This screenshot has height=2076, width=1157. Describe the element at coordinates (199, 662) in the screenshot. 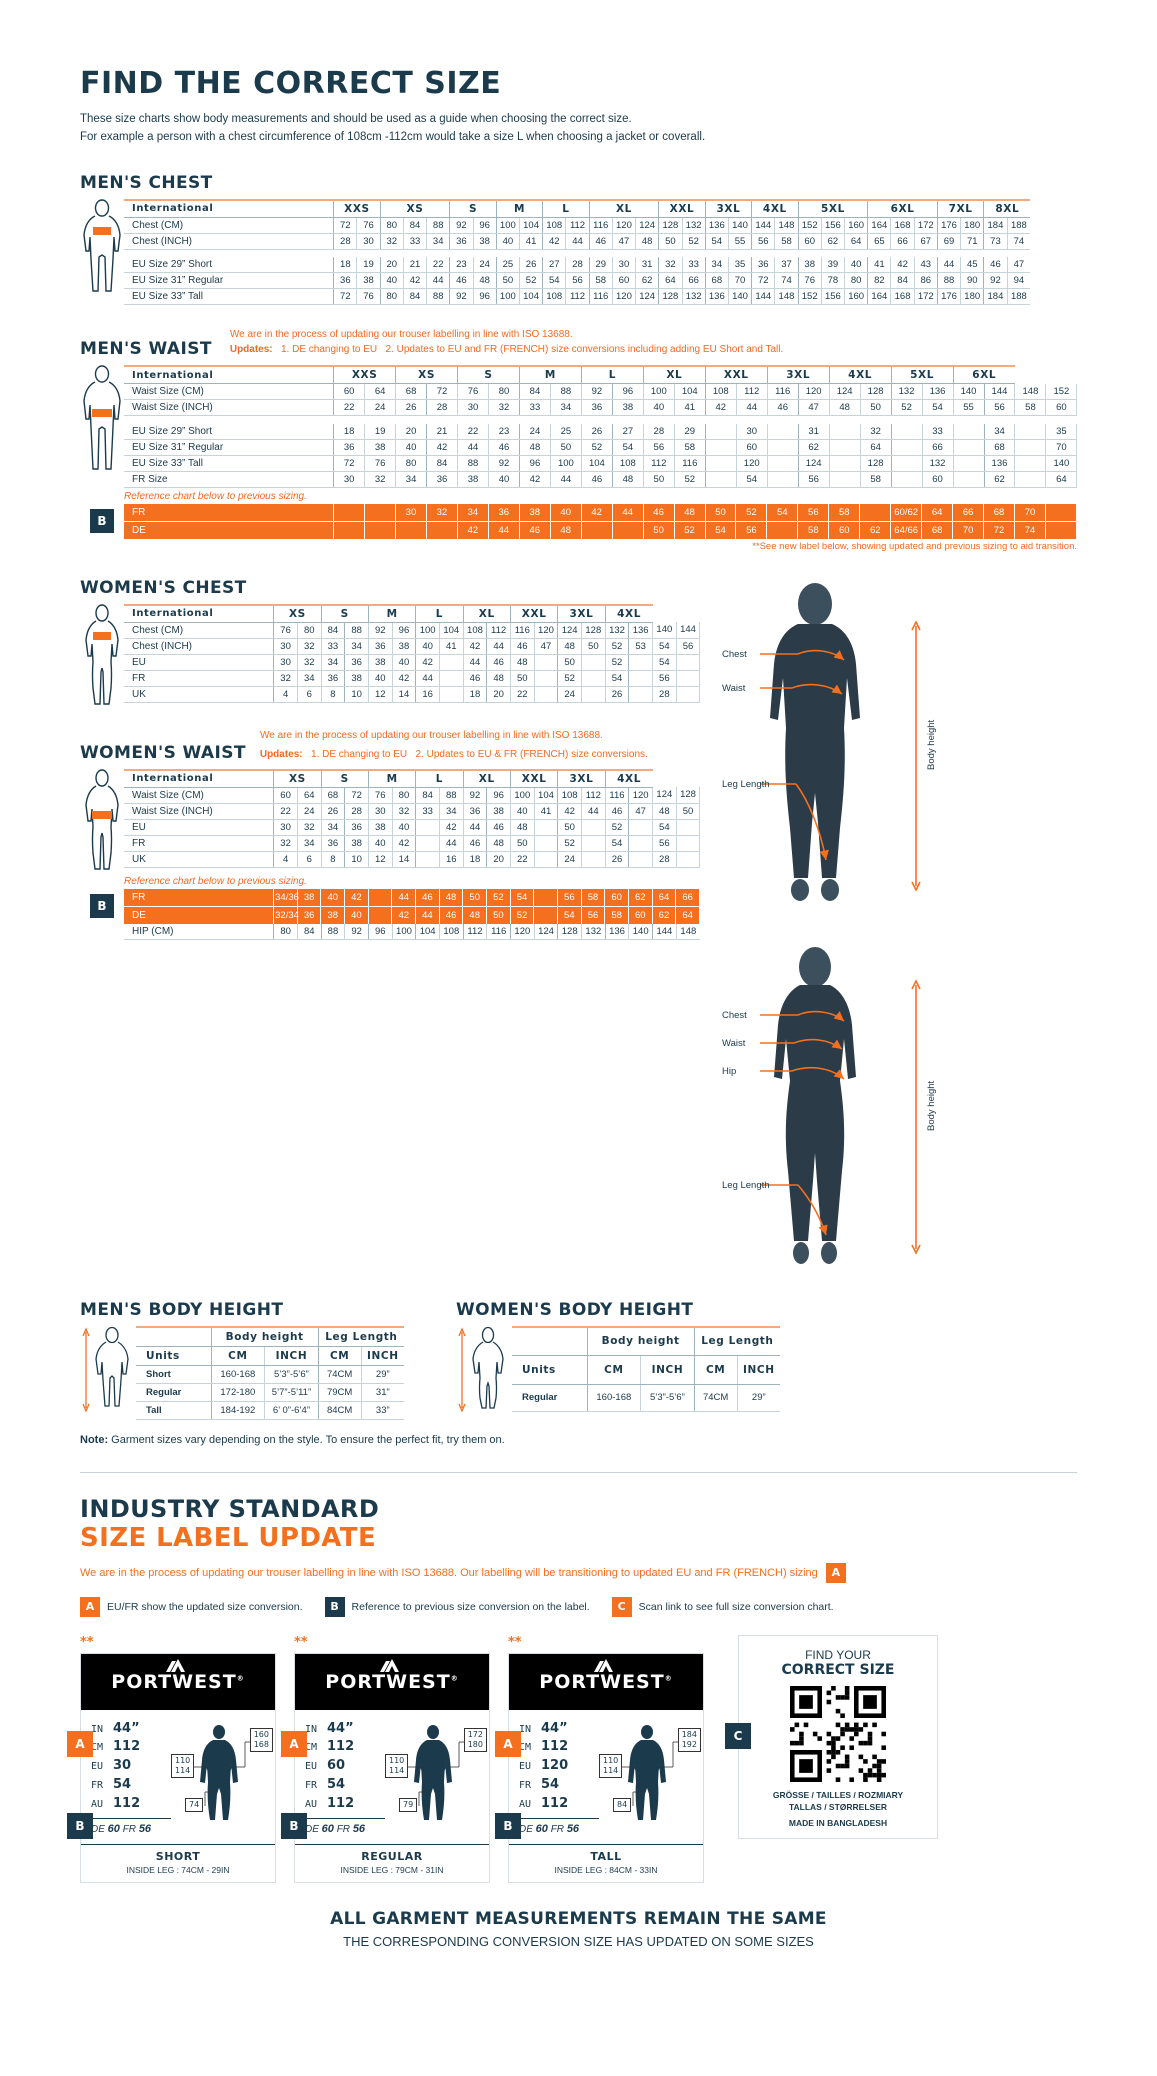

I see `row-label: EU` at that location.